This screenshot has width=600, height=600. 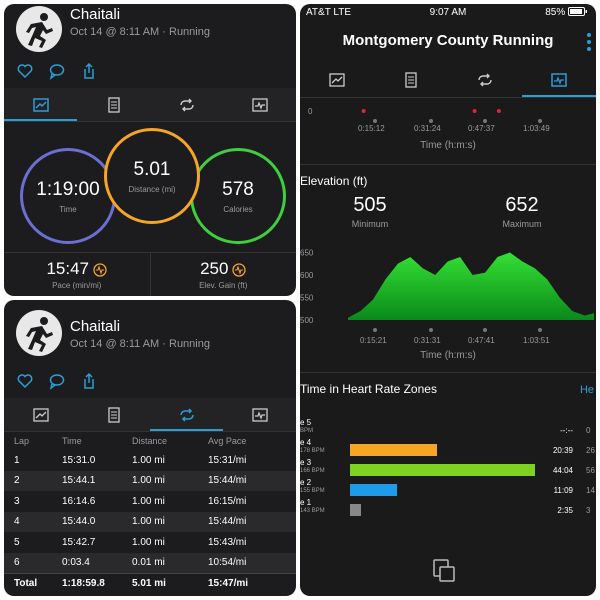 What do you see at coordinates (17, 460) in the screenshot?
I see `lap-number: 1` at bounding box center [17, 460].